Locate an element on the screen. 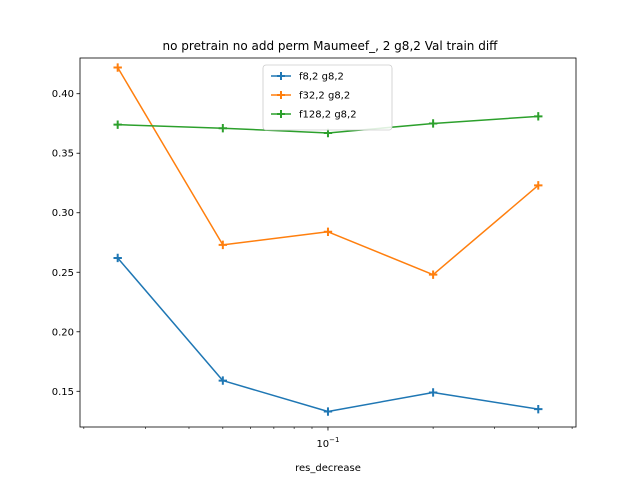 The image size is (640, 480). y-tick-label: 0.15 is located at coordinates (63, 392).